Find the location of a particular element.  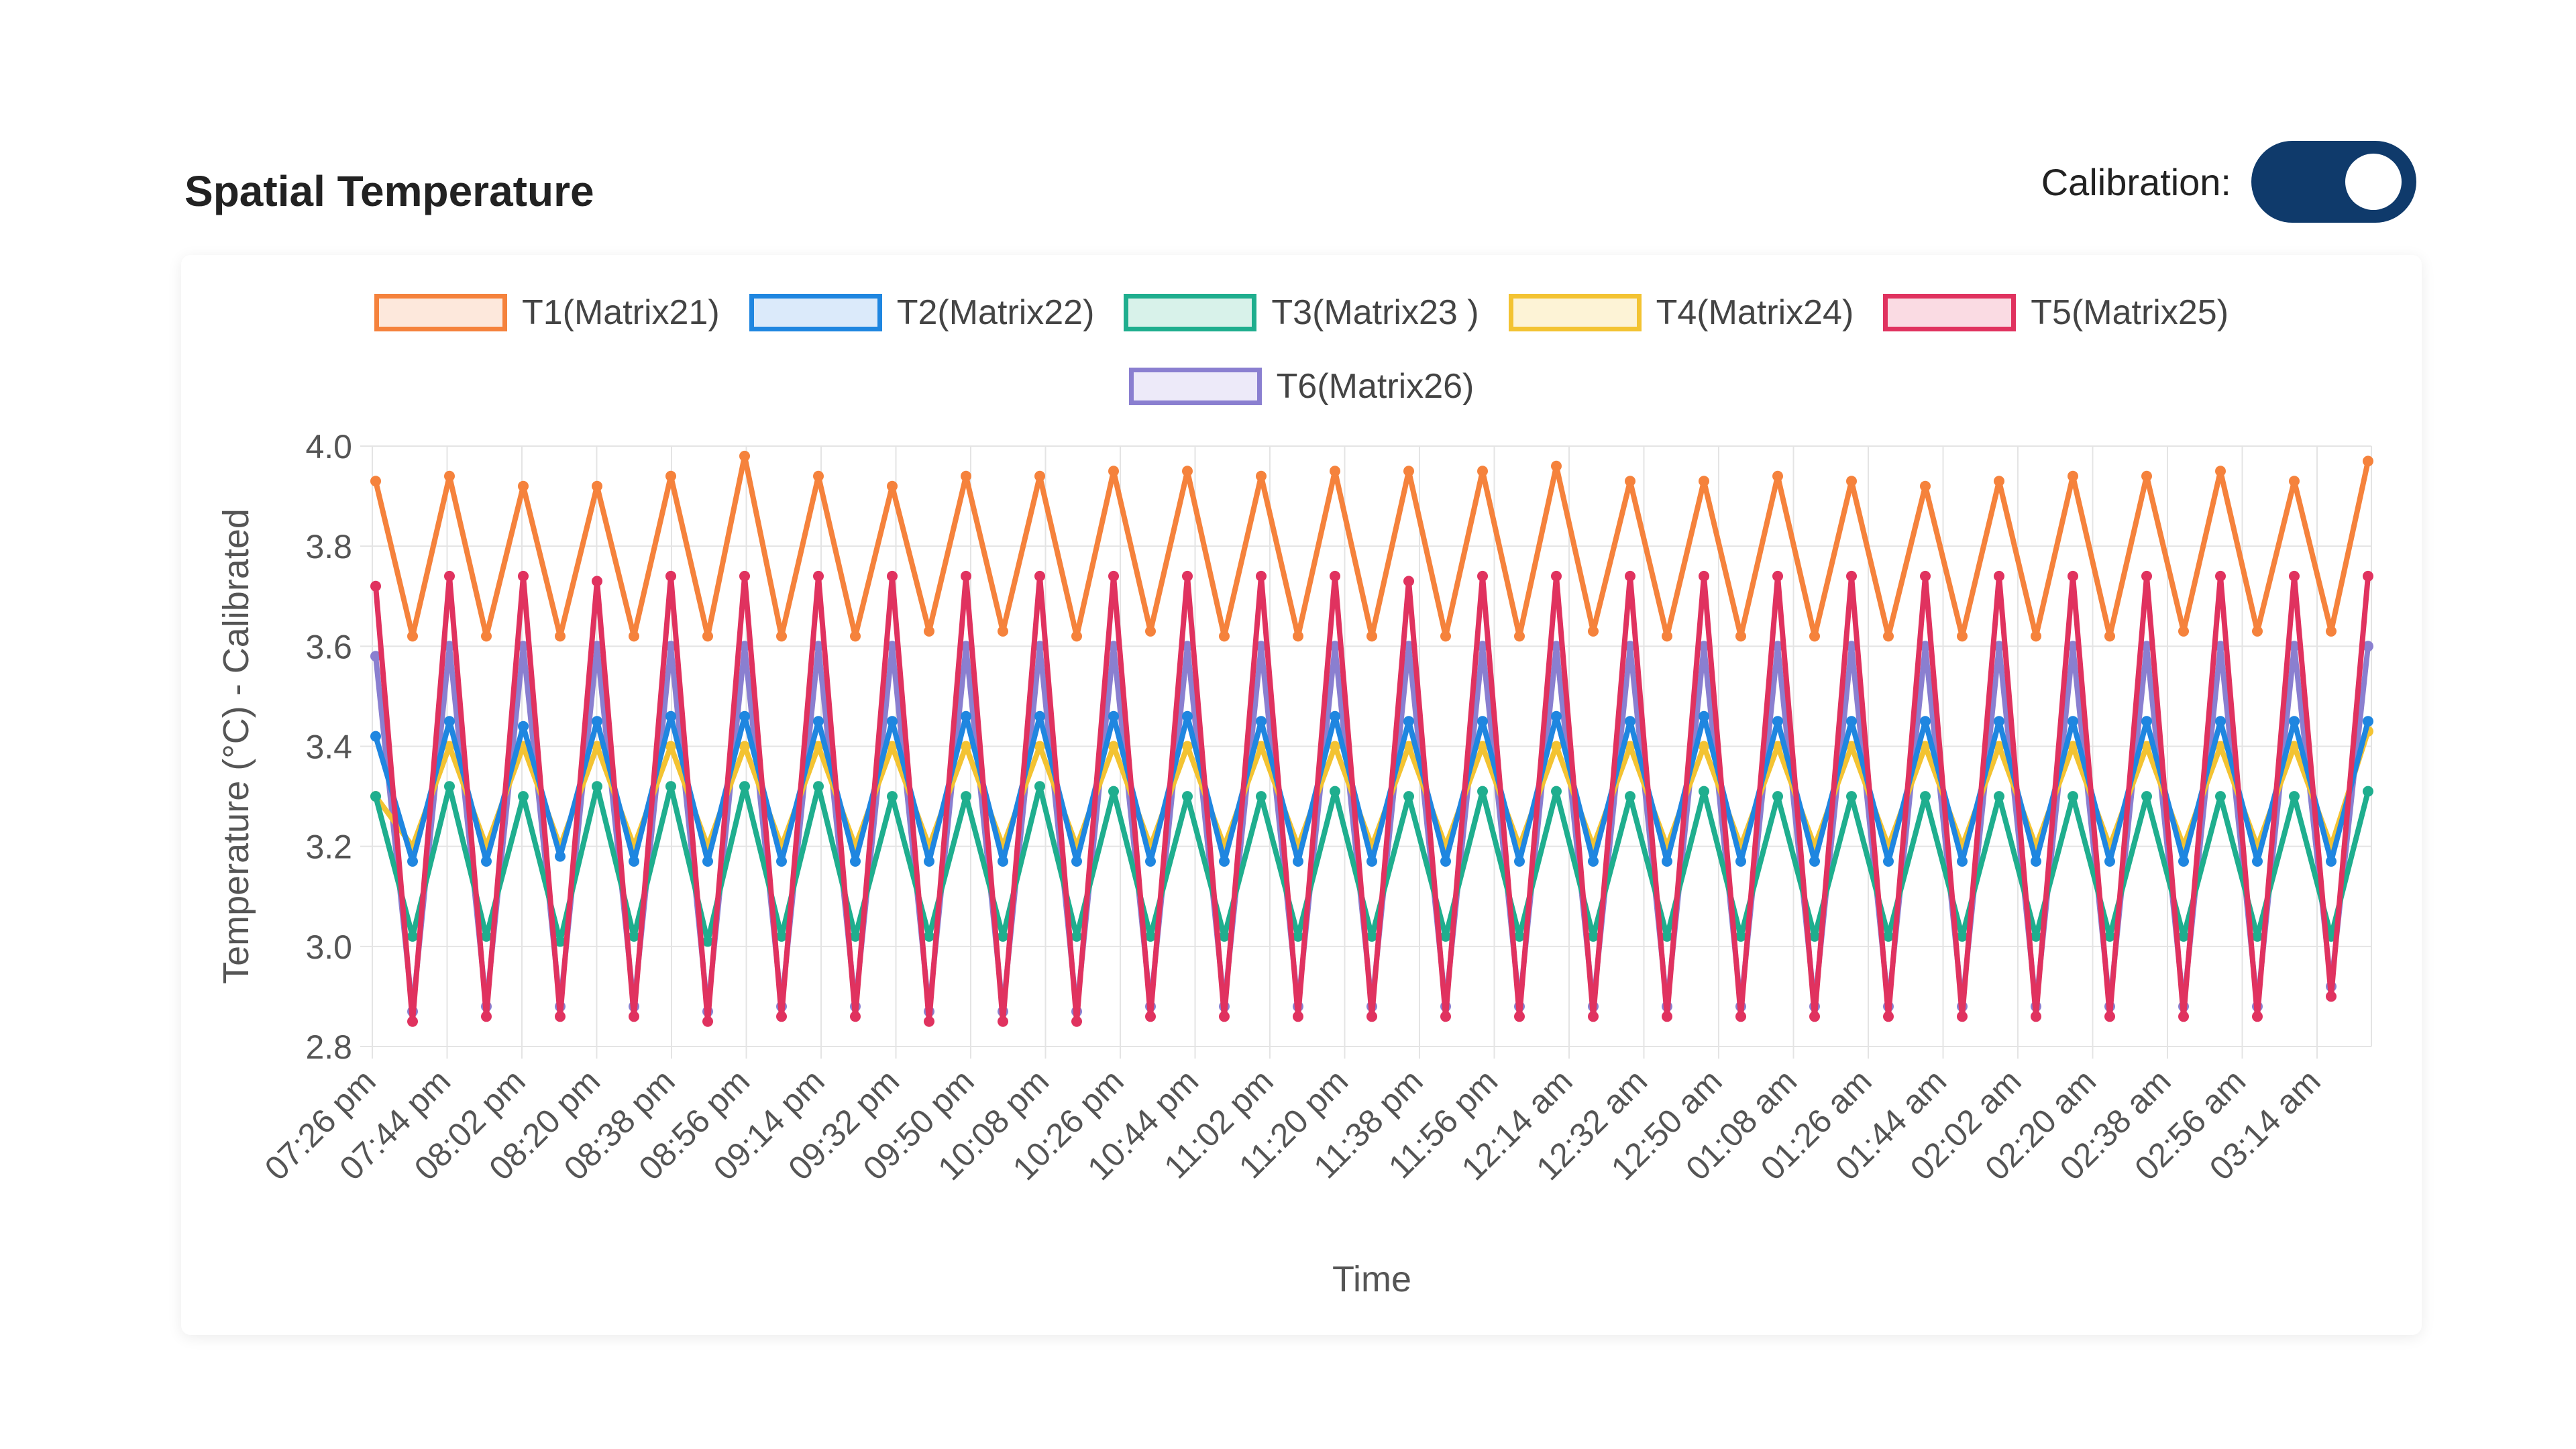

page-title: Spatial Temperature is located at coordinates (389, 191).